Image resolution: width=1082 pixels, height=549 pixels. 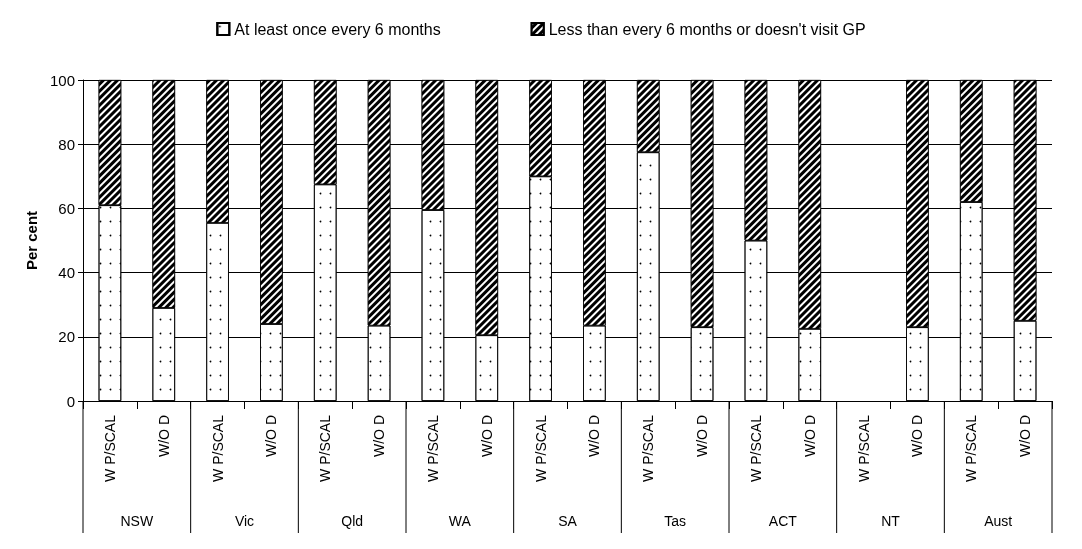 I want to click on text: WA, so click(x=460, y=521).